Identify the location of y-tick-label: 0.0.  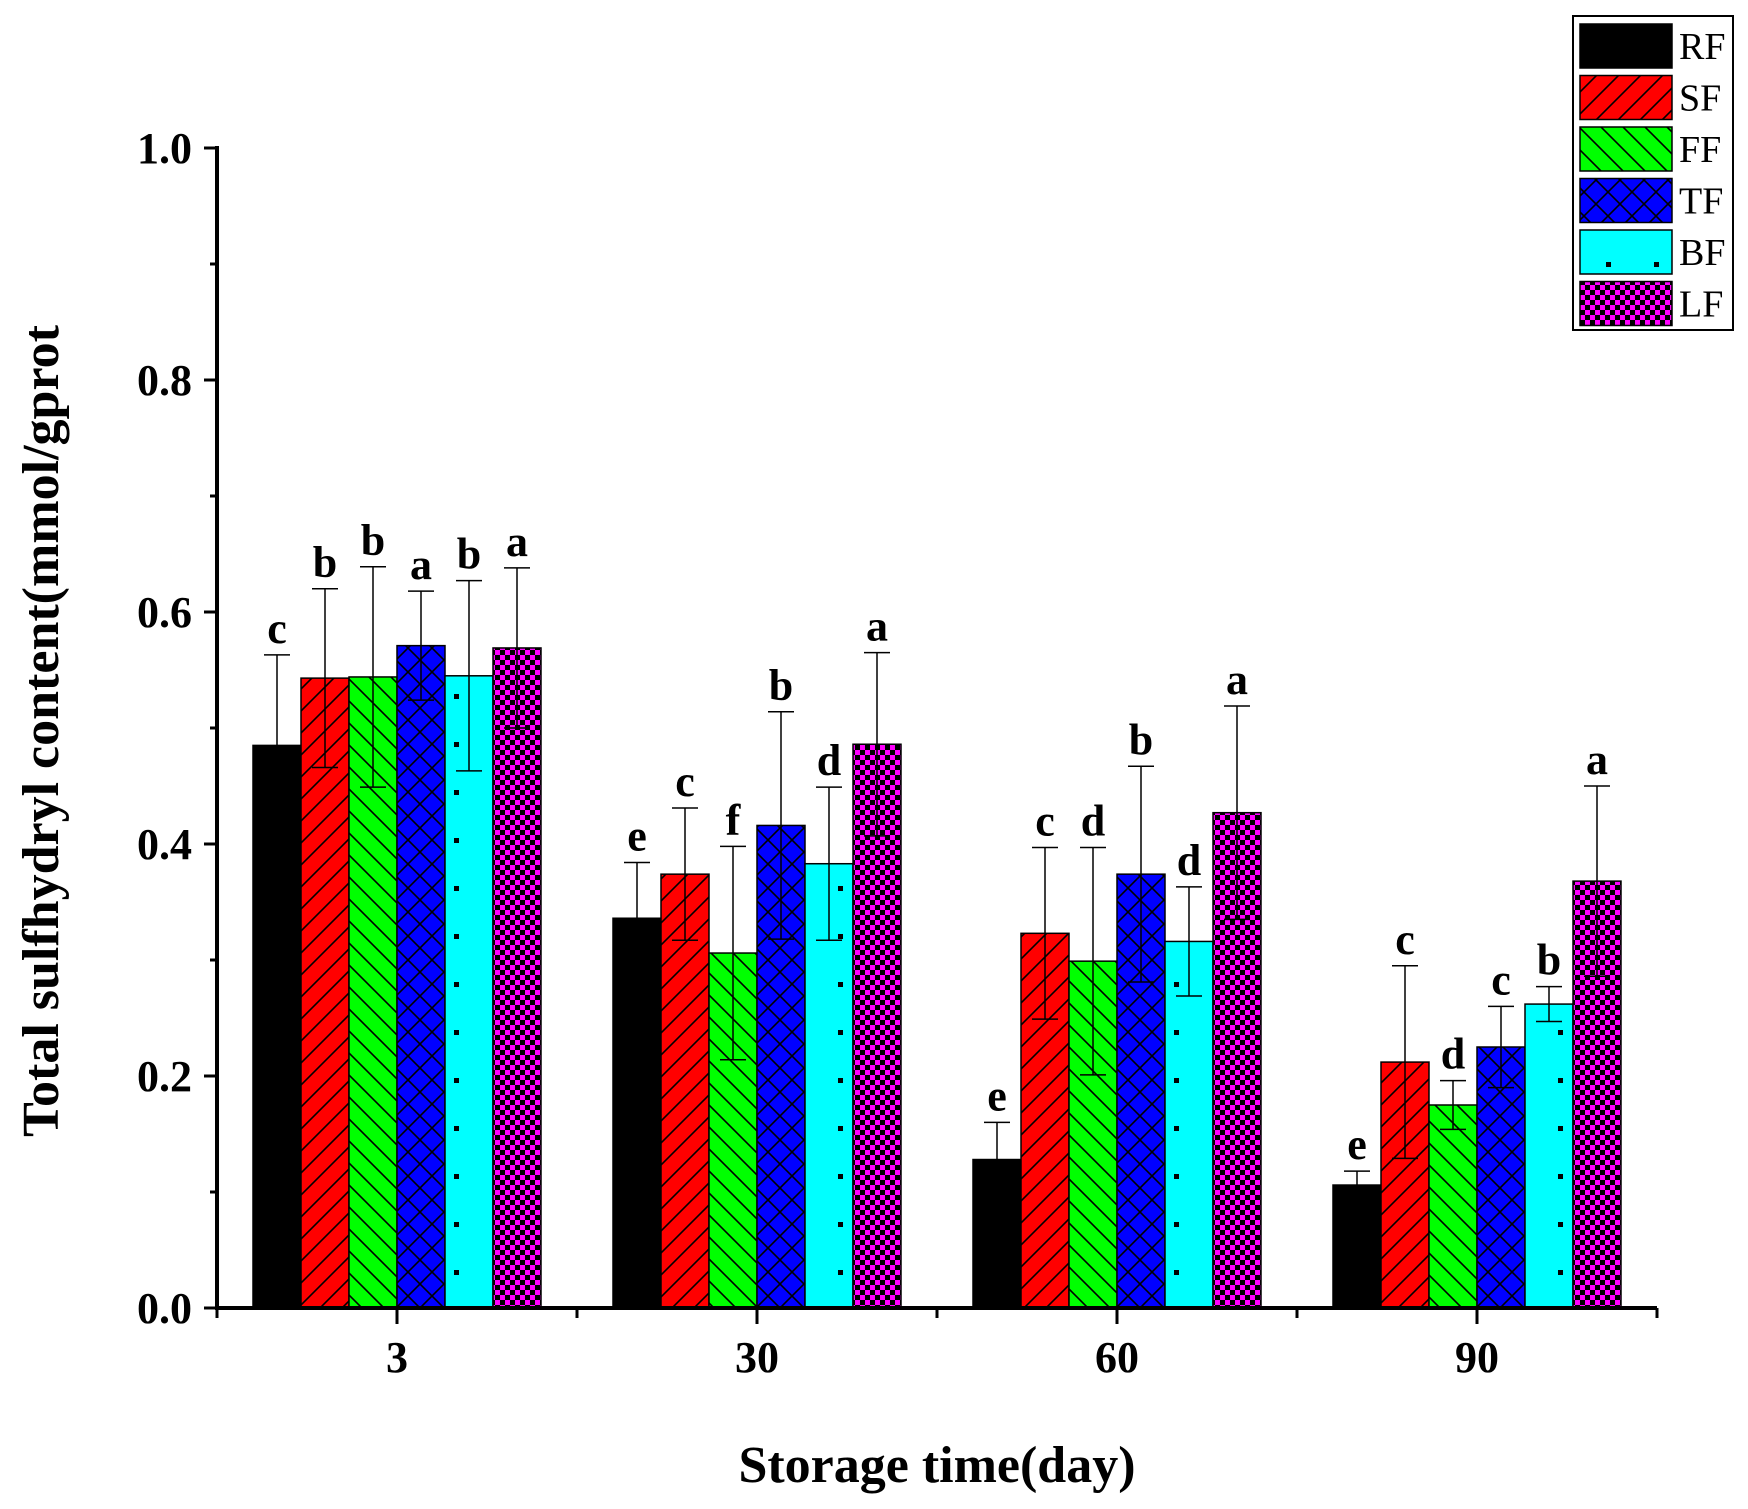
(164, 1308).